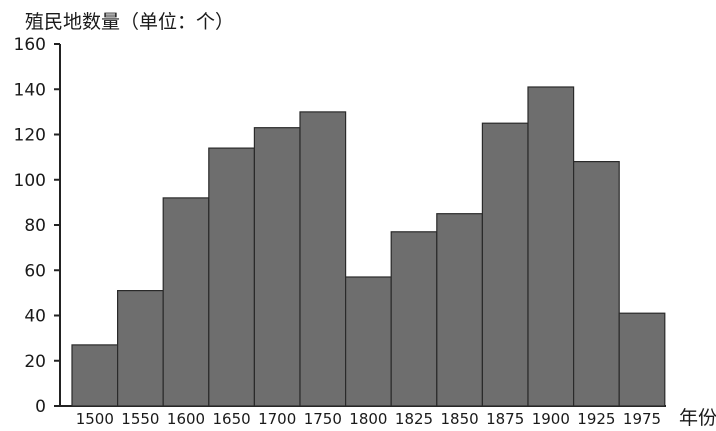  What do you see at coordinates (596, 419) in the screenshot?
I see `x-tick-label: 1925` at bounding box center [596, 419].